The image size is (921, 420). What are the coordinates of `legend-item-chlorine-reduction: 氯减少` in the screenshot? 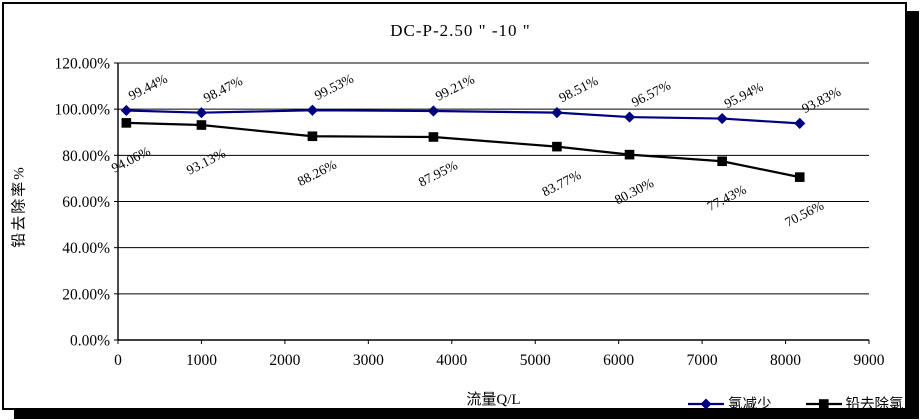 It's located at (730, 403).